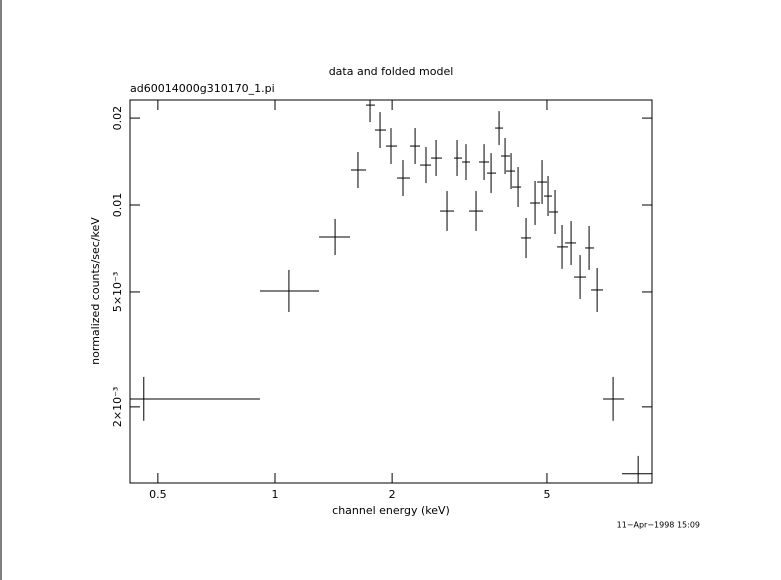 This screenshot has width=781, height=580. What do you see at coordinates (391, 71) in the screenshot?
I see `chart-title: data and folded model` at bounding box center [391, 71].